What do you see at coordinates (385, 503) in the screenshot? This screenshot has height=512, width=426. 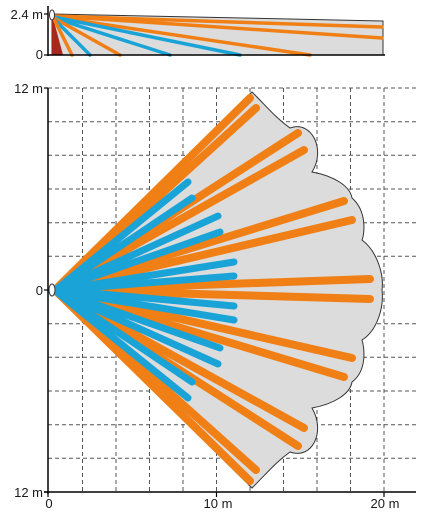 I see `top-view-x-label-20: 20 m` at bounding box center [385, 503].